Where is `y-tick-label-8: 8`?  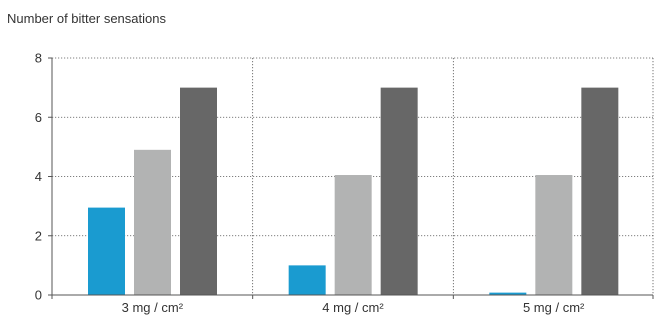
y-tick-label-8: 8 is located at coordinates (38, 58).